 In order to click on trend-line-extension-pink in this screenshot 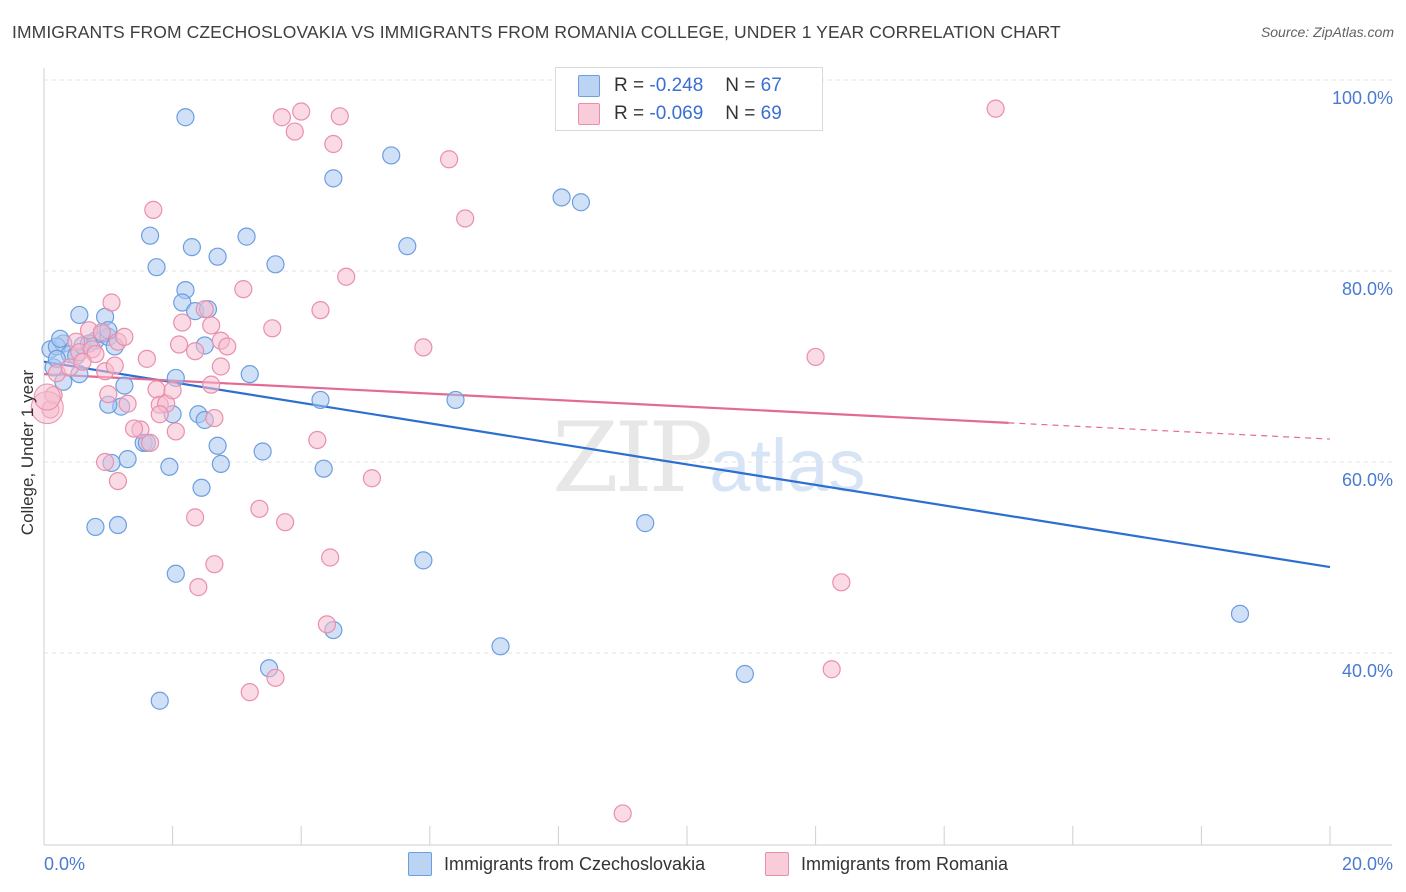, I will do `click(1169, 431)`.